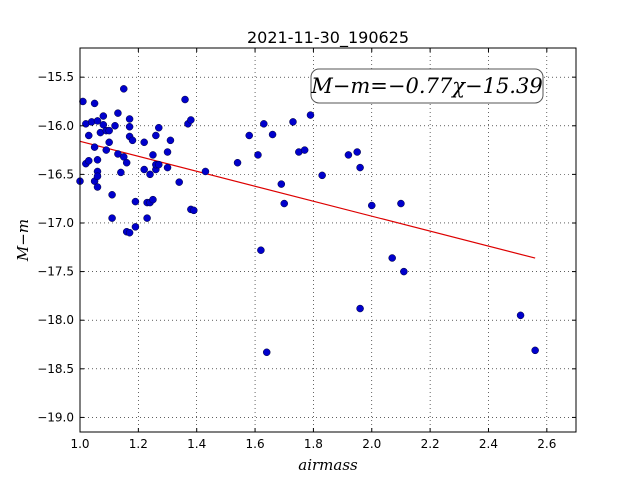 This screenshot has width=640, height=480. I want to click on y-tick-label: −16.0, so click(55, 126).